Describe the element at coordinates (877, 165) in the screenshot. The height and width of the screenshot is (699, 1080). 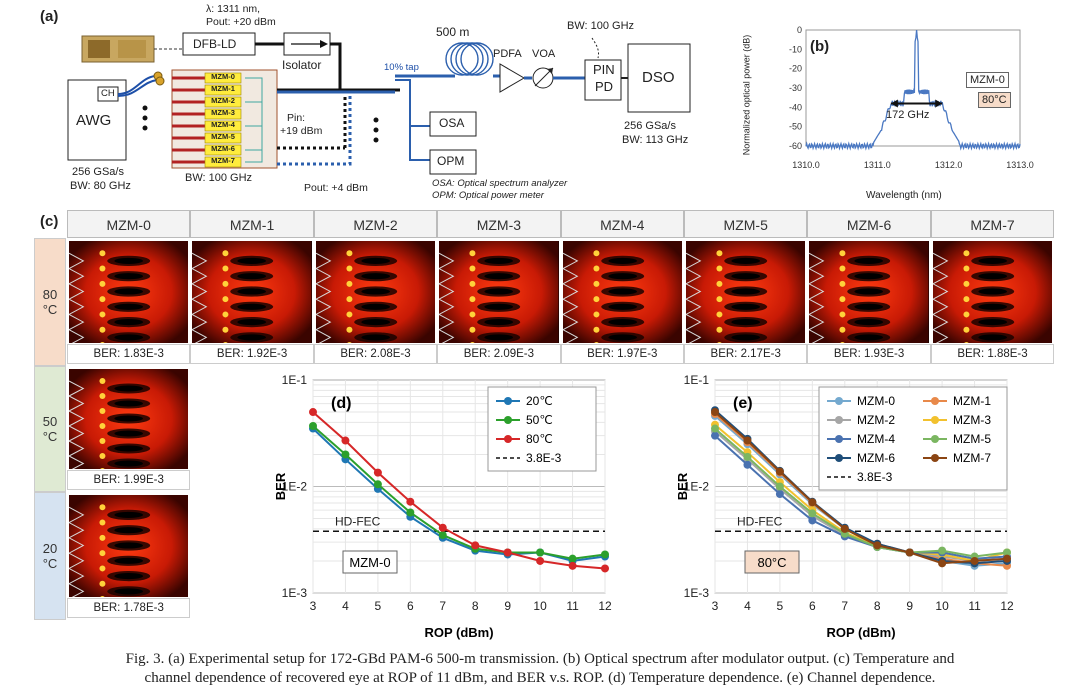
I see `spectrum-xtick: 1311.0` at that location.